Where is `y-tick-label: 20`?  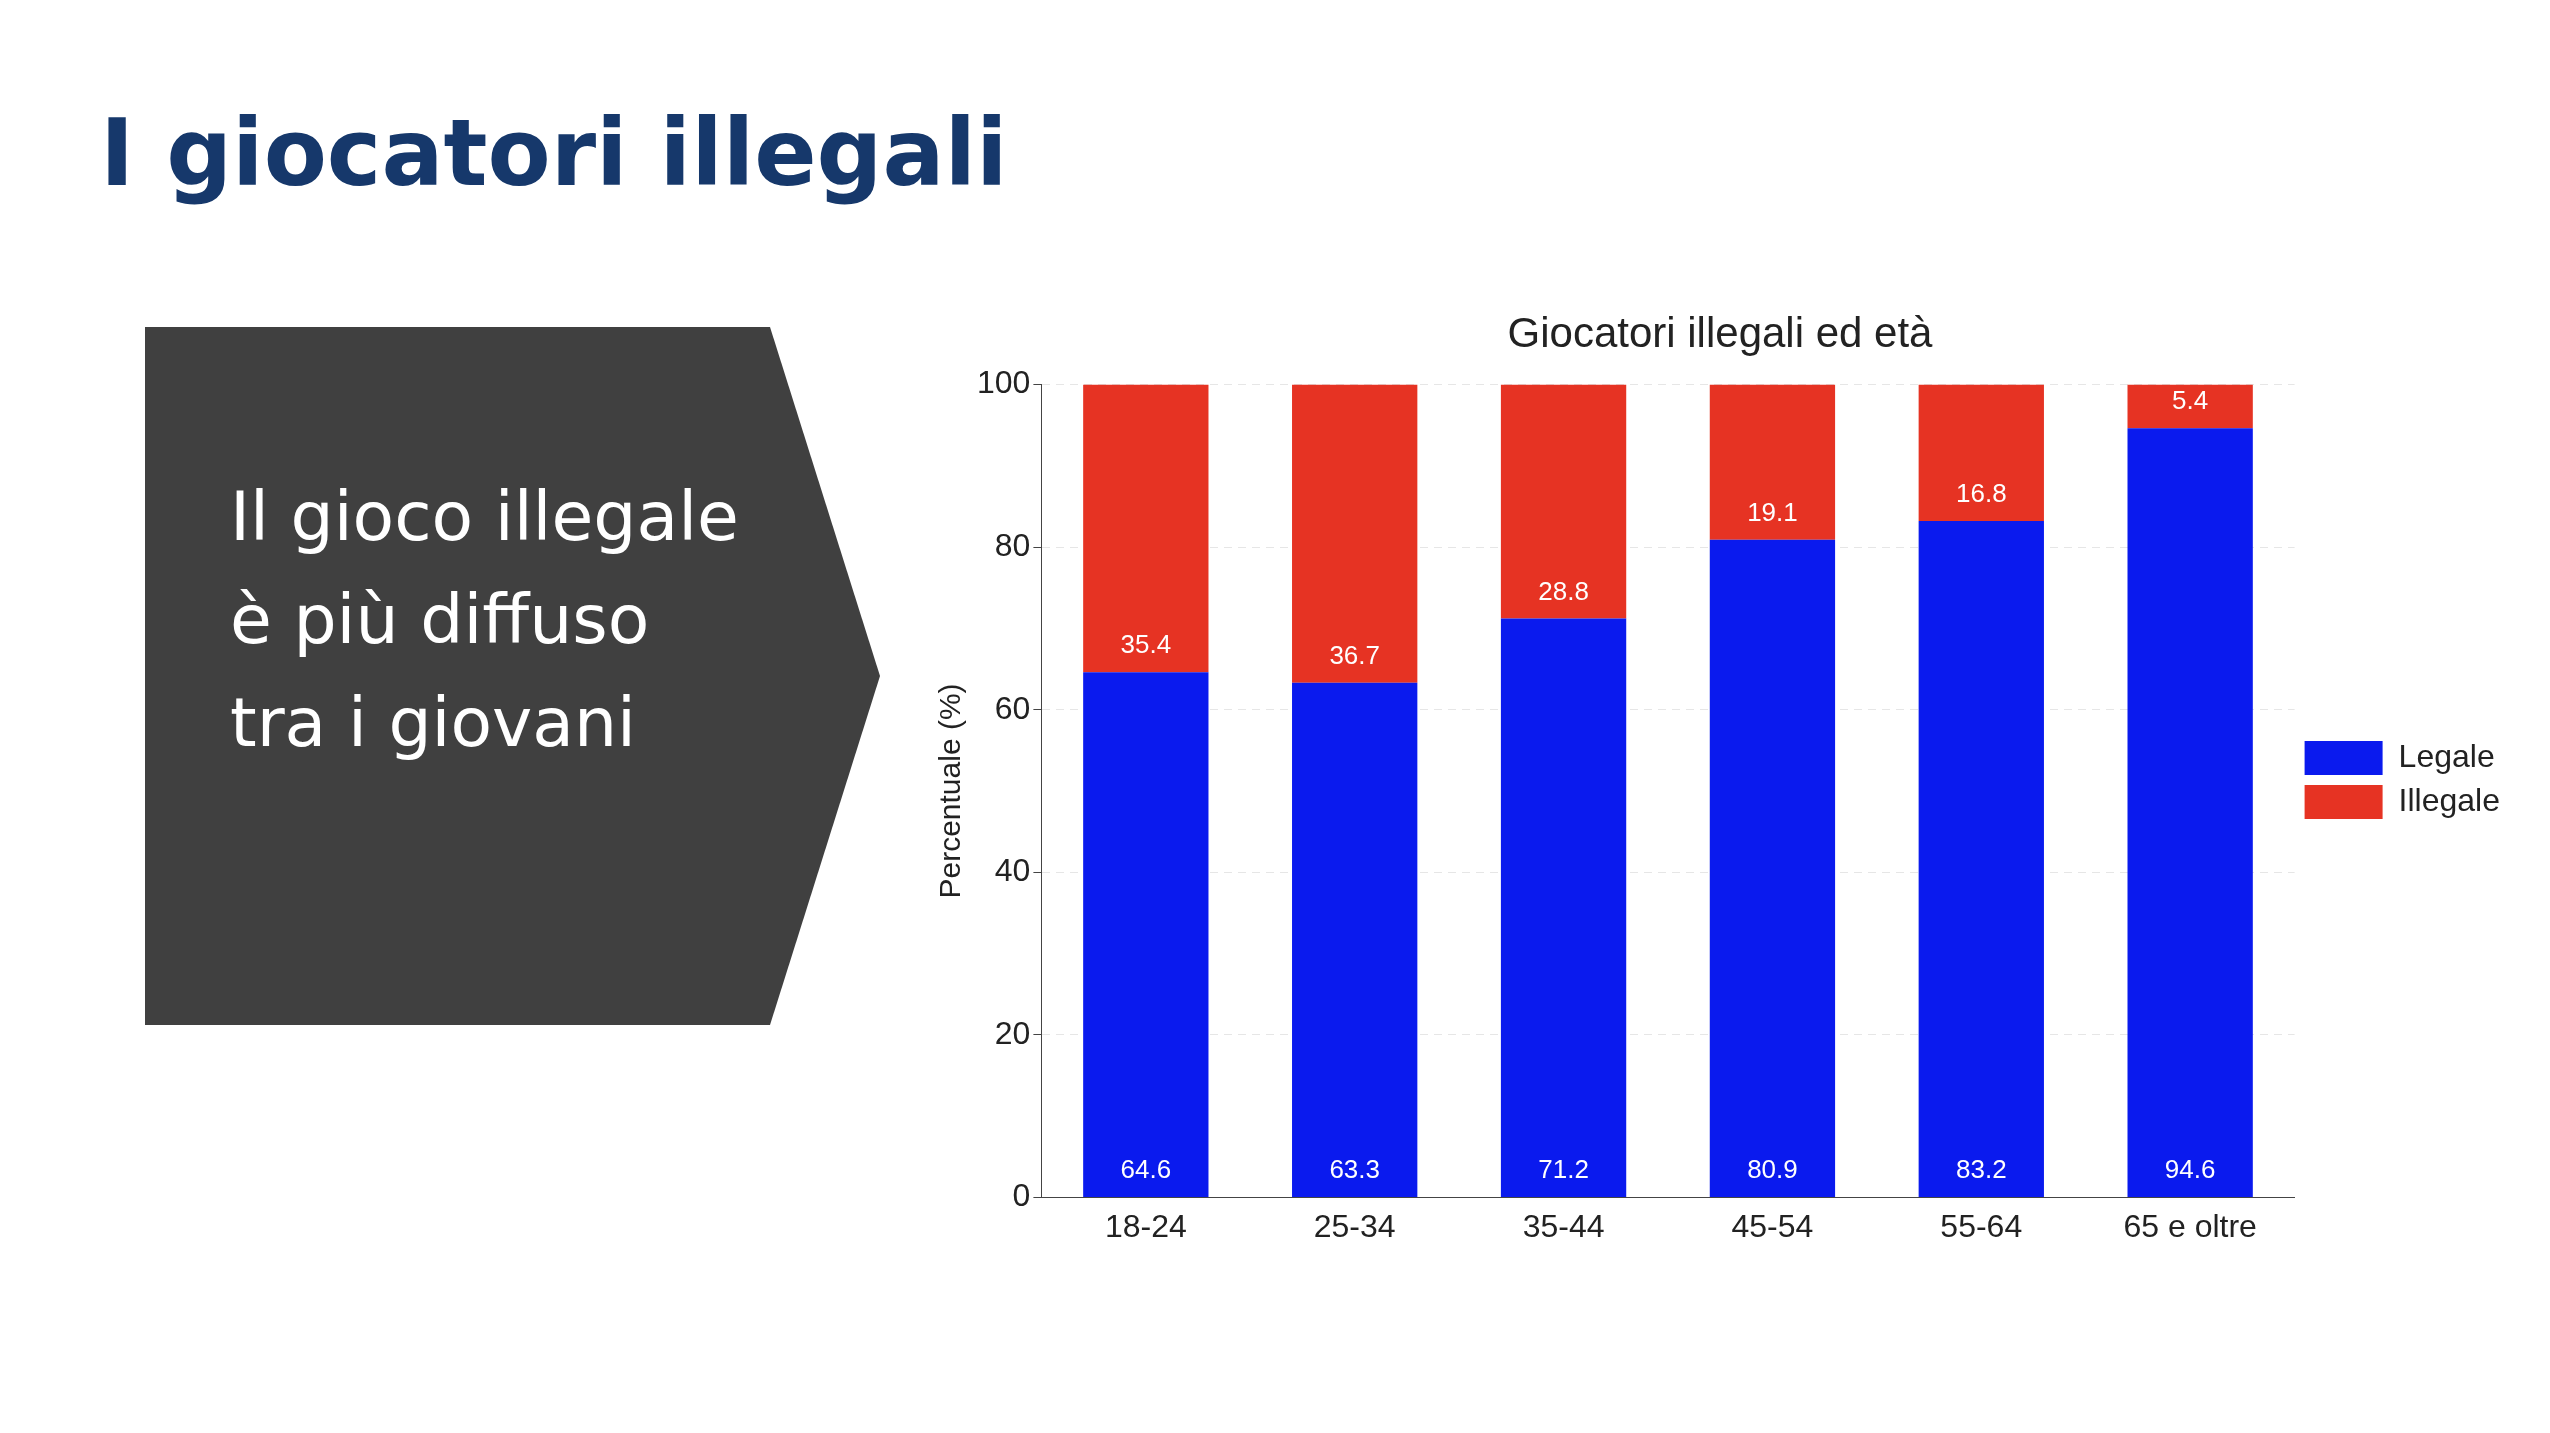 y-tick-label: 20 is located at coordinates (1012, 1032).